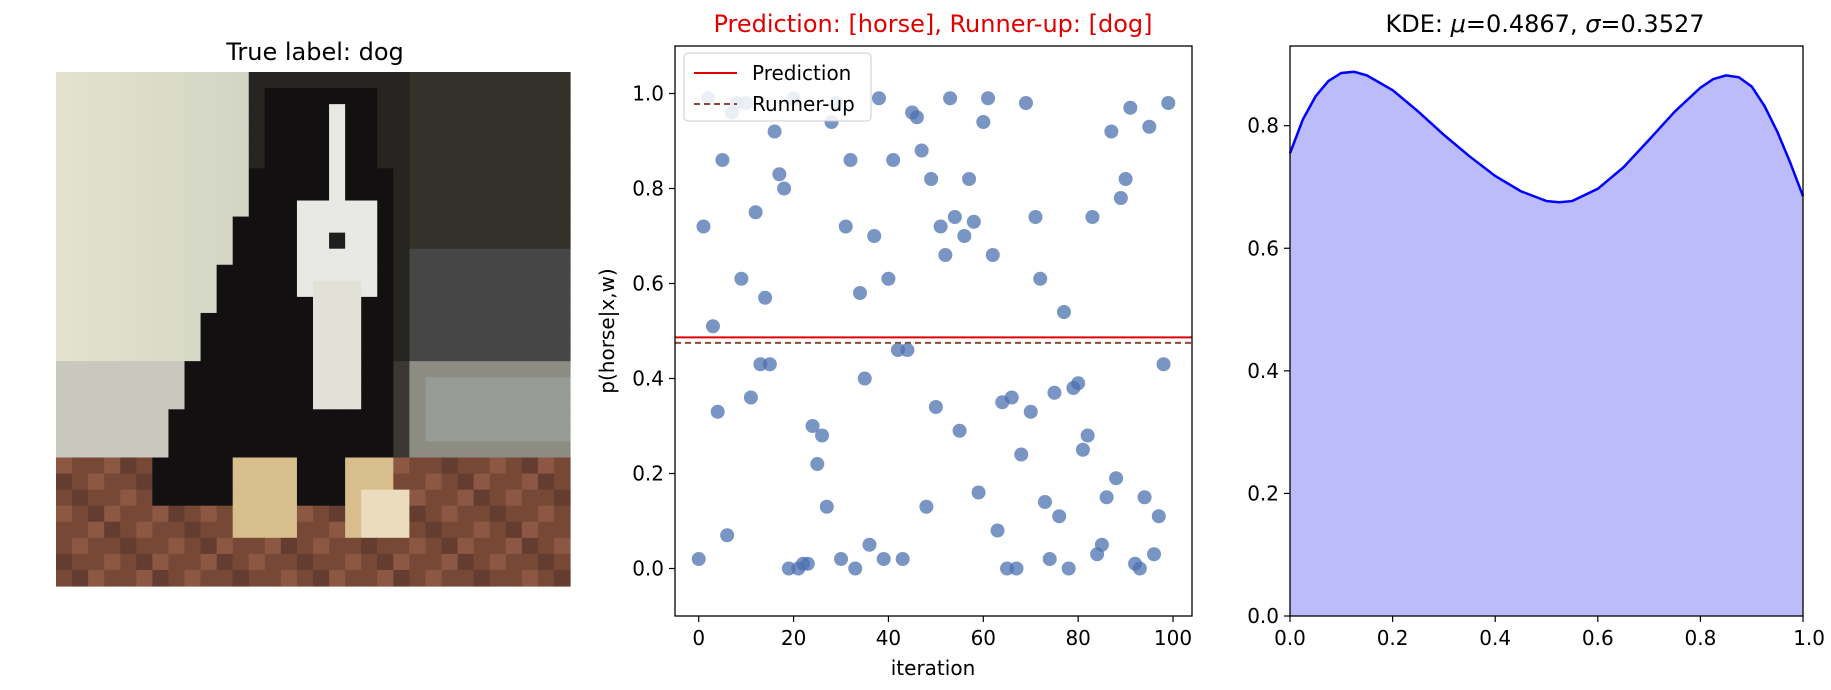 This screenshot has width=1831, height=690. Describe the element at coordinates (1809, 638) in the screenshot. I see `x-tick-label: 1.0` at that location.